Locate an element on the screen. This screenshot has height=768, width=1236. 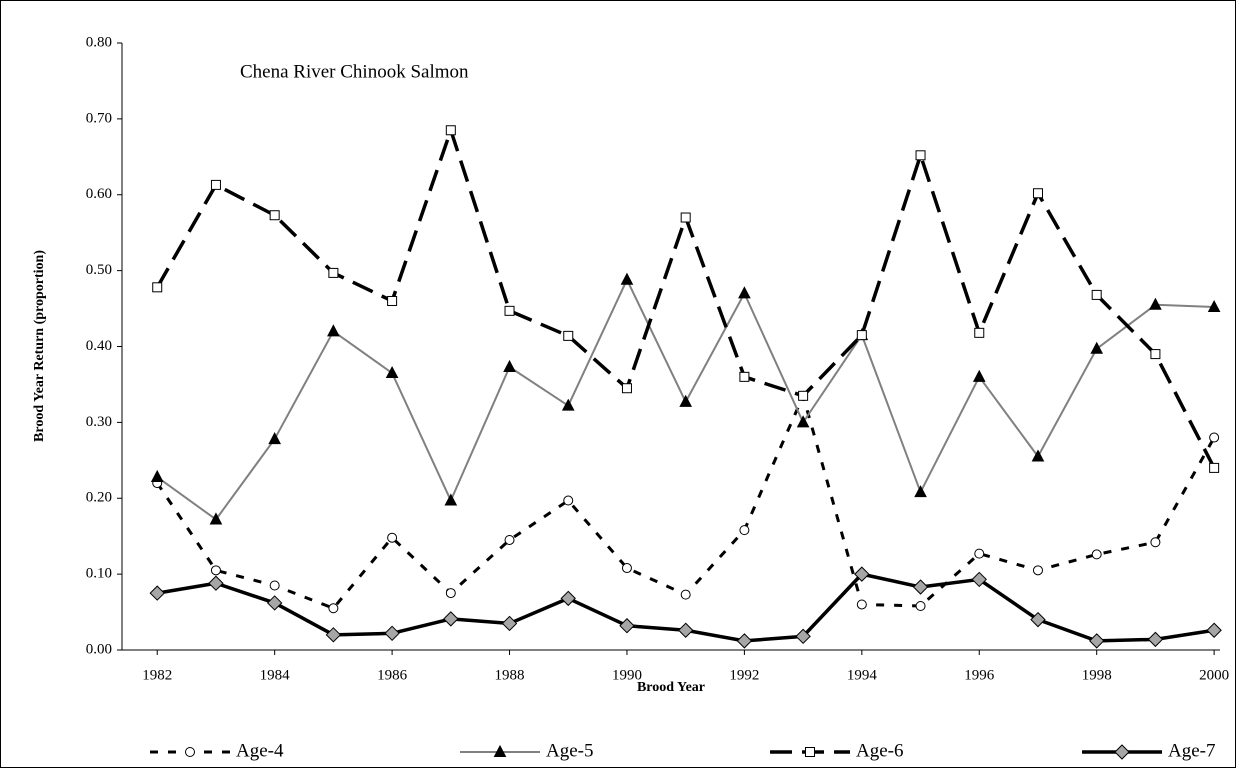
x-tick-label: 2000 is located at coordinates (1214, 675).